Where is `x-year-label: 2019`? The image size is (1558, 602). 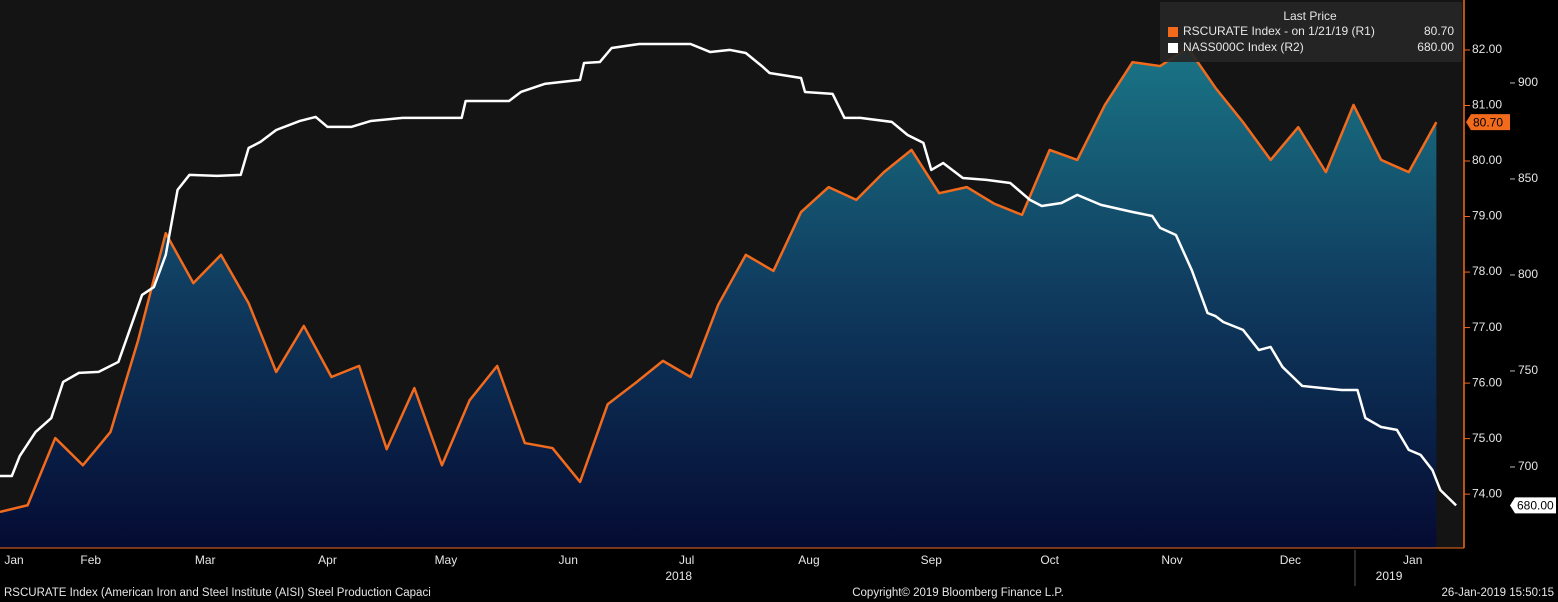 x-year-label: 2019 is located at coordinates (1389, 576).